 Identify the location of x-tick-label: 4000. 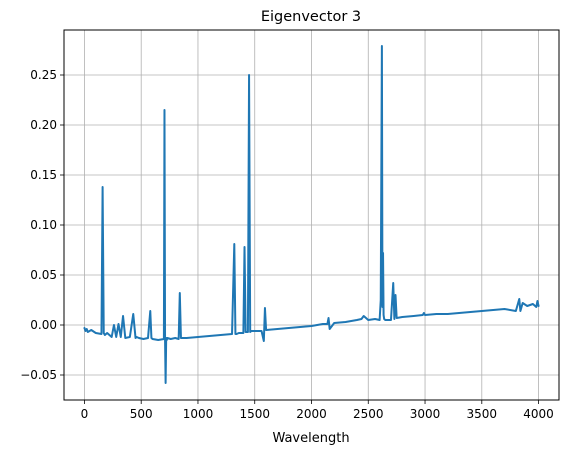
(538, 414).